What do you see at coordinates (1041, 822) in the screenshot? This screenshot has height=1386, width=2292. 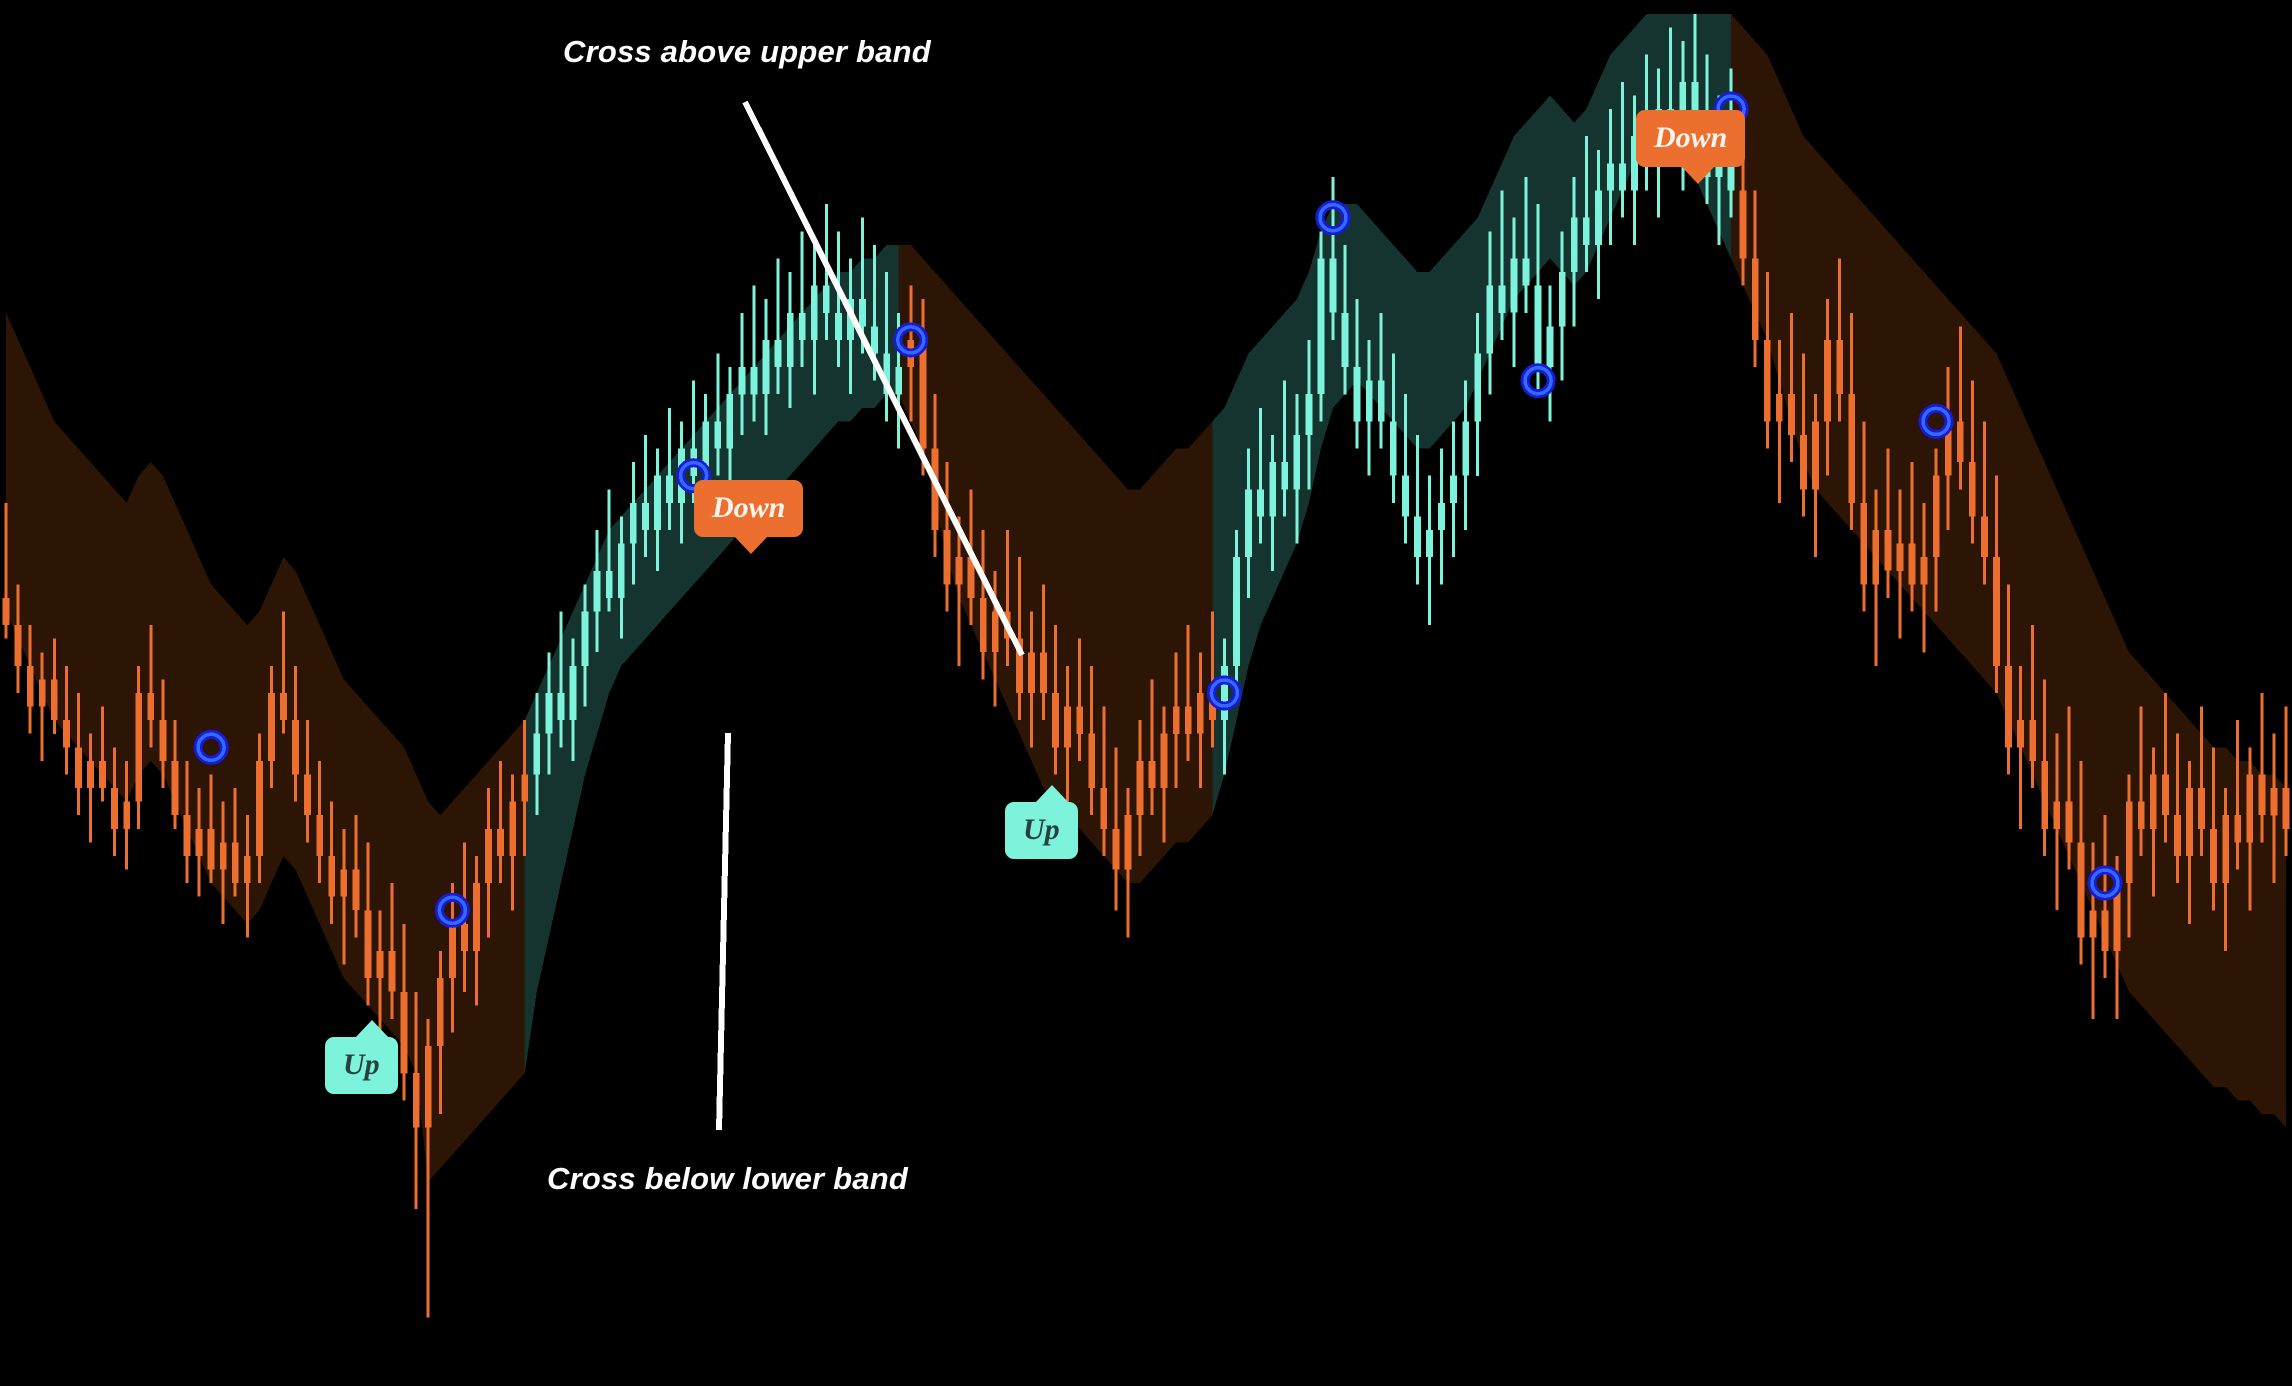 I see `signal-badge-up-2: Up` at bounding box center [1041, 822].